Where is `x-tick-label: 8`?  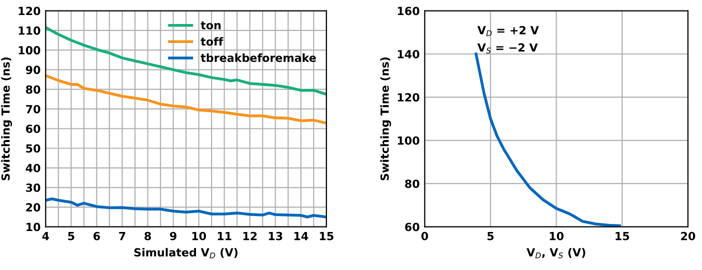 x-tick-label: 8 is located at coordinates (147, 236).